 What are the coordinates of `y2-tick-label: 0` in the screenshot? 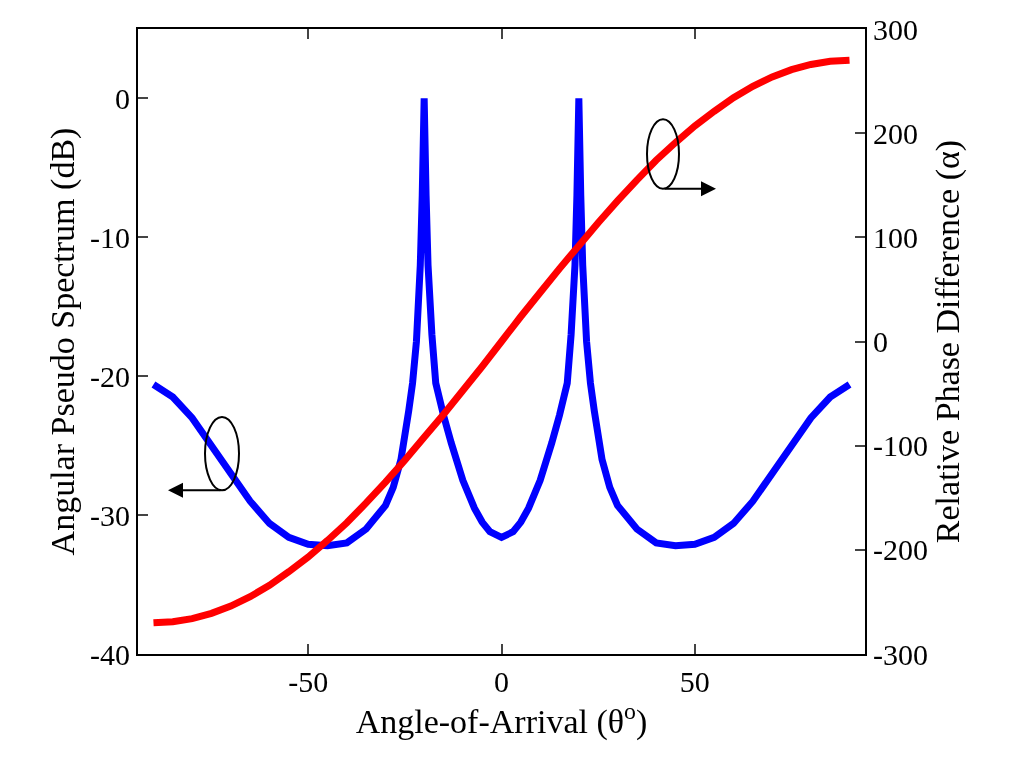 It's located at (880, 341).